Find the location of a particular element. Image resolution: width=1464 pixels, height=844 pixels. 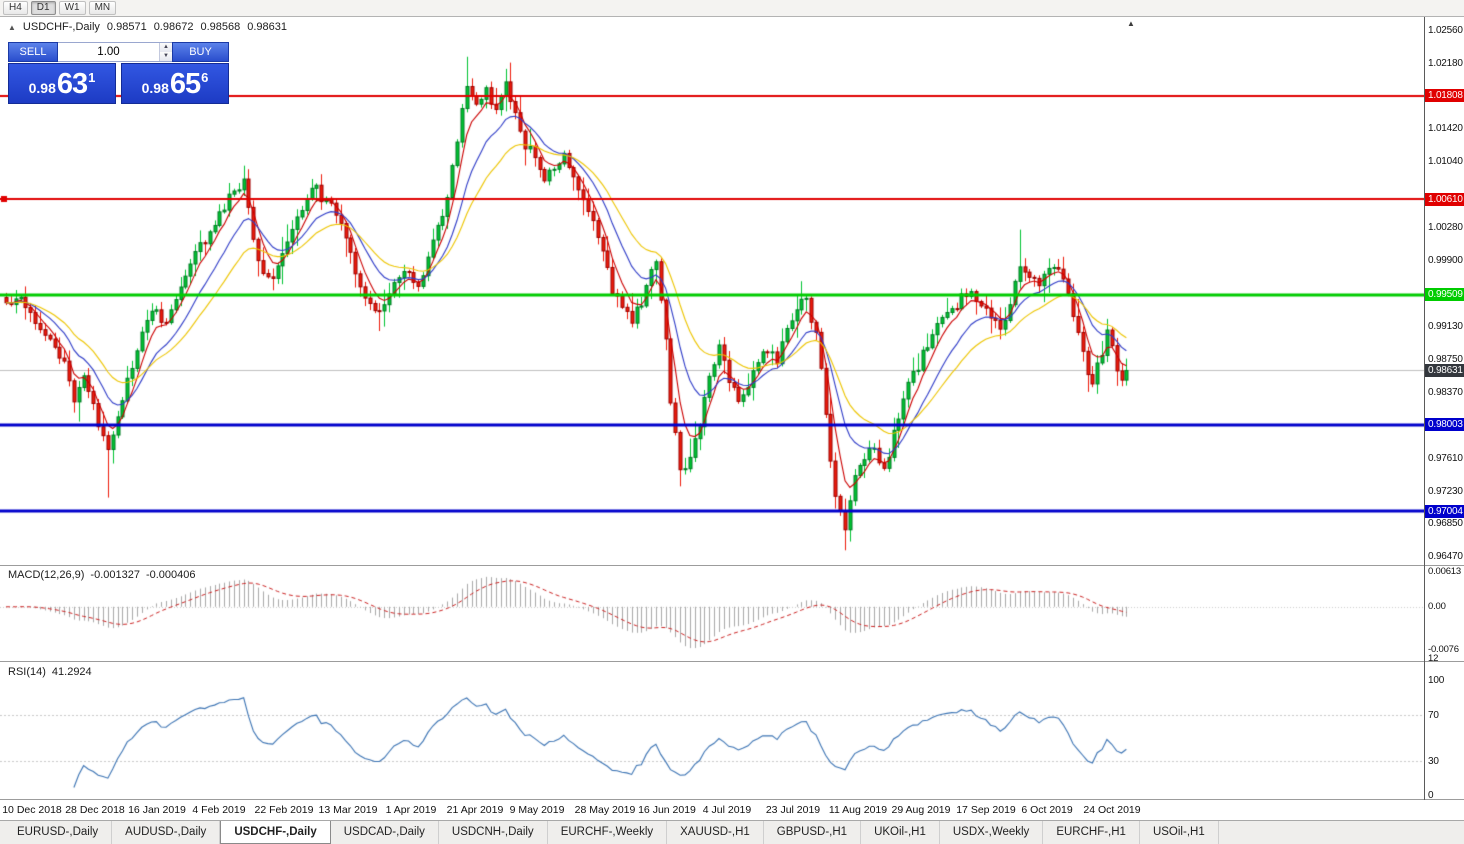

chart-symbol-period: USDCHF-,Daily is located at coordinates (61, 27).